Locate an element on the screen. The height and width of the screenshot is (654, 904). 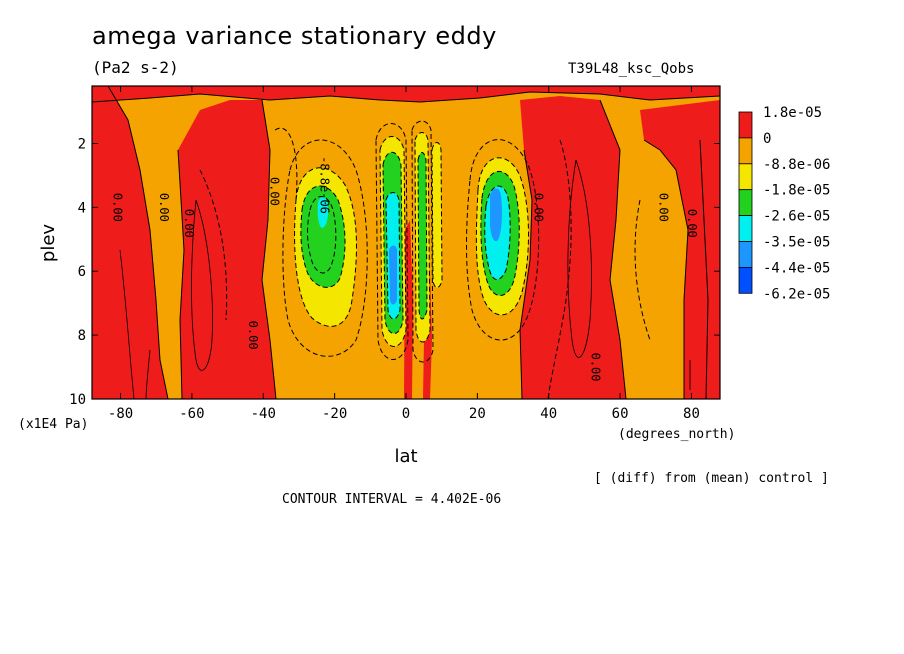
fill-cyan-south-lobe is located at coordinates (323, 212).